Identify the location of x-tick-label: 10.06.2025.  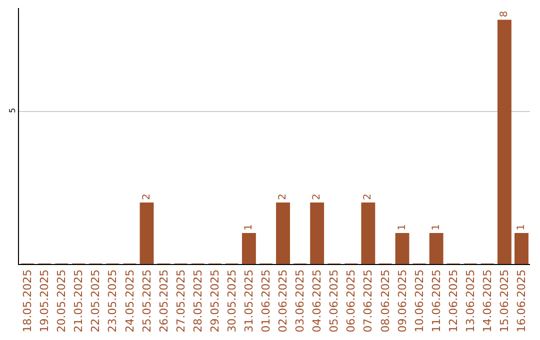
(419, 300).